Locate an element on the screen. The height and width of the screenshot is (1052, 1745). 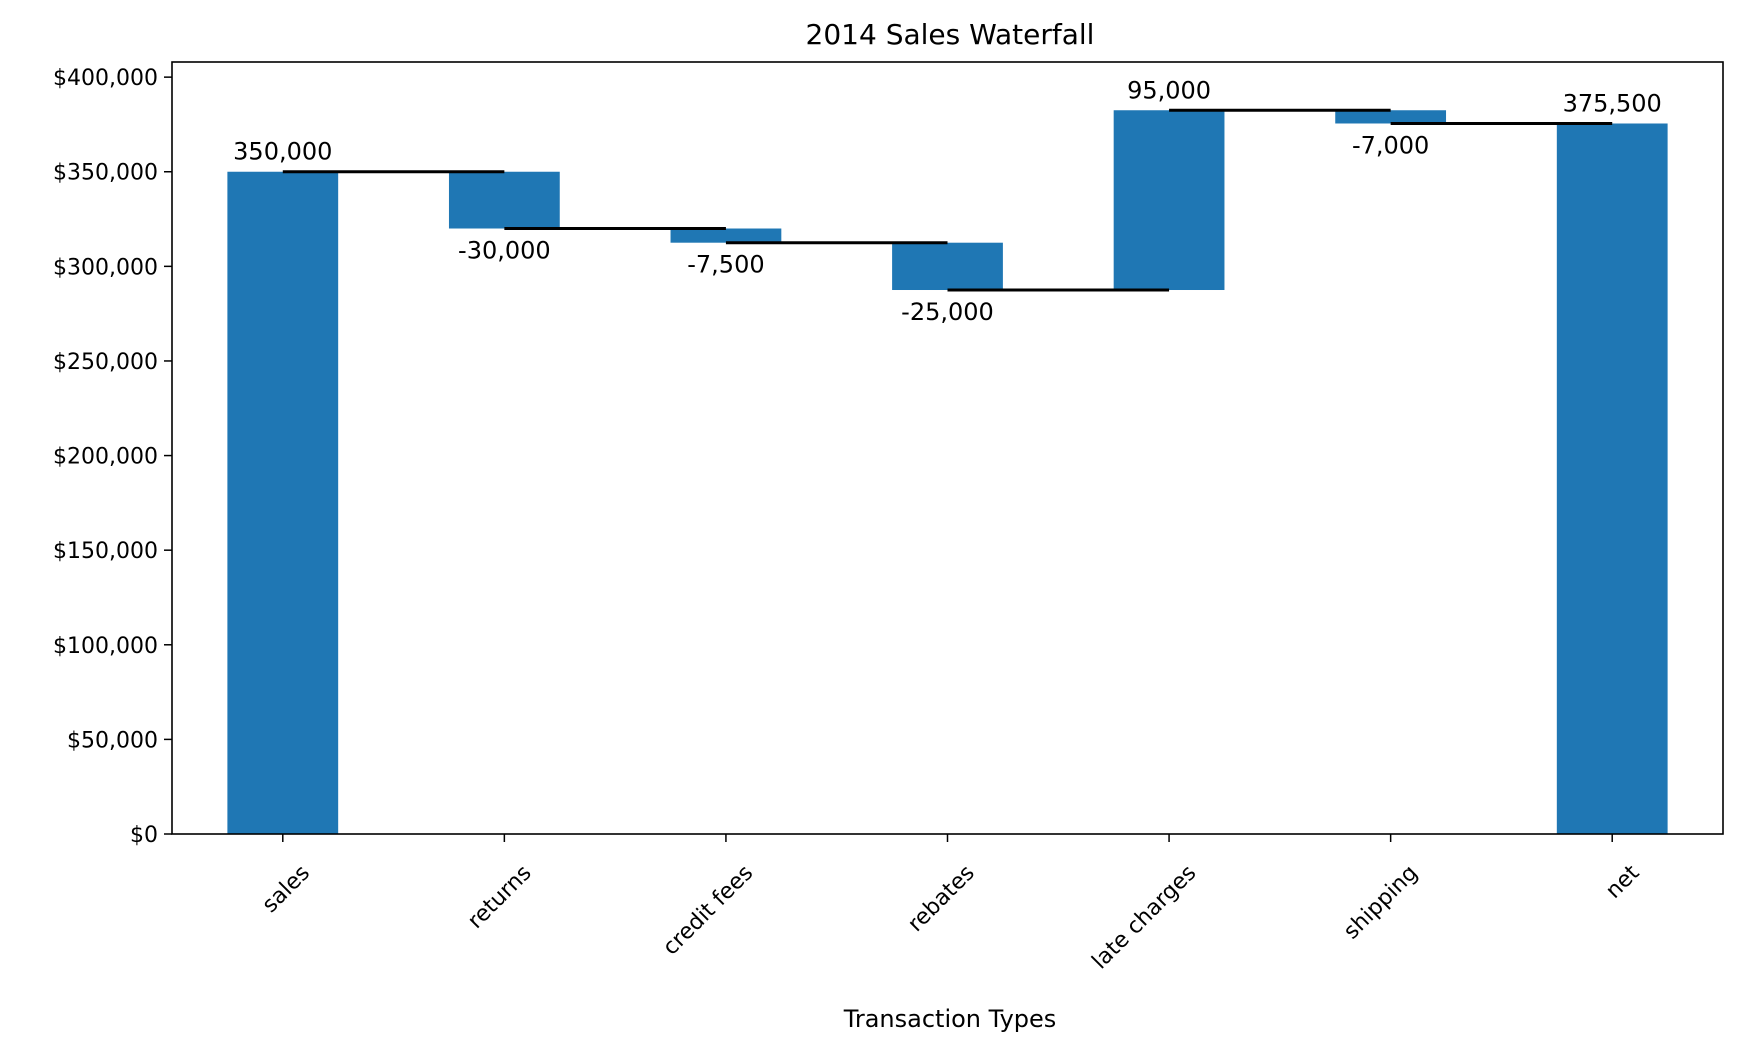
y-tick-label: $350,000 is located at coordinates (105, 173).